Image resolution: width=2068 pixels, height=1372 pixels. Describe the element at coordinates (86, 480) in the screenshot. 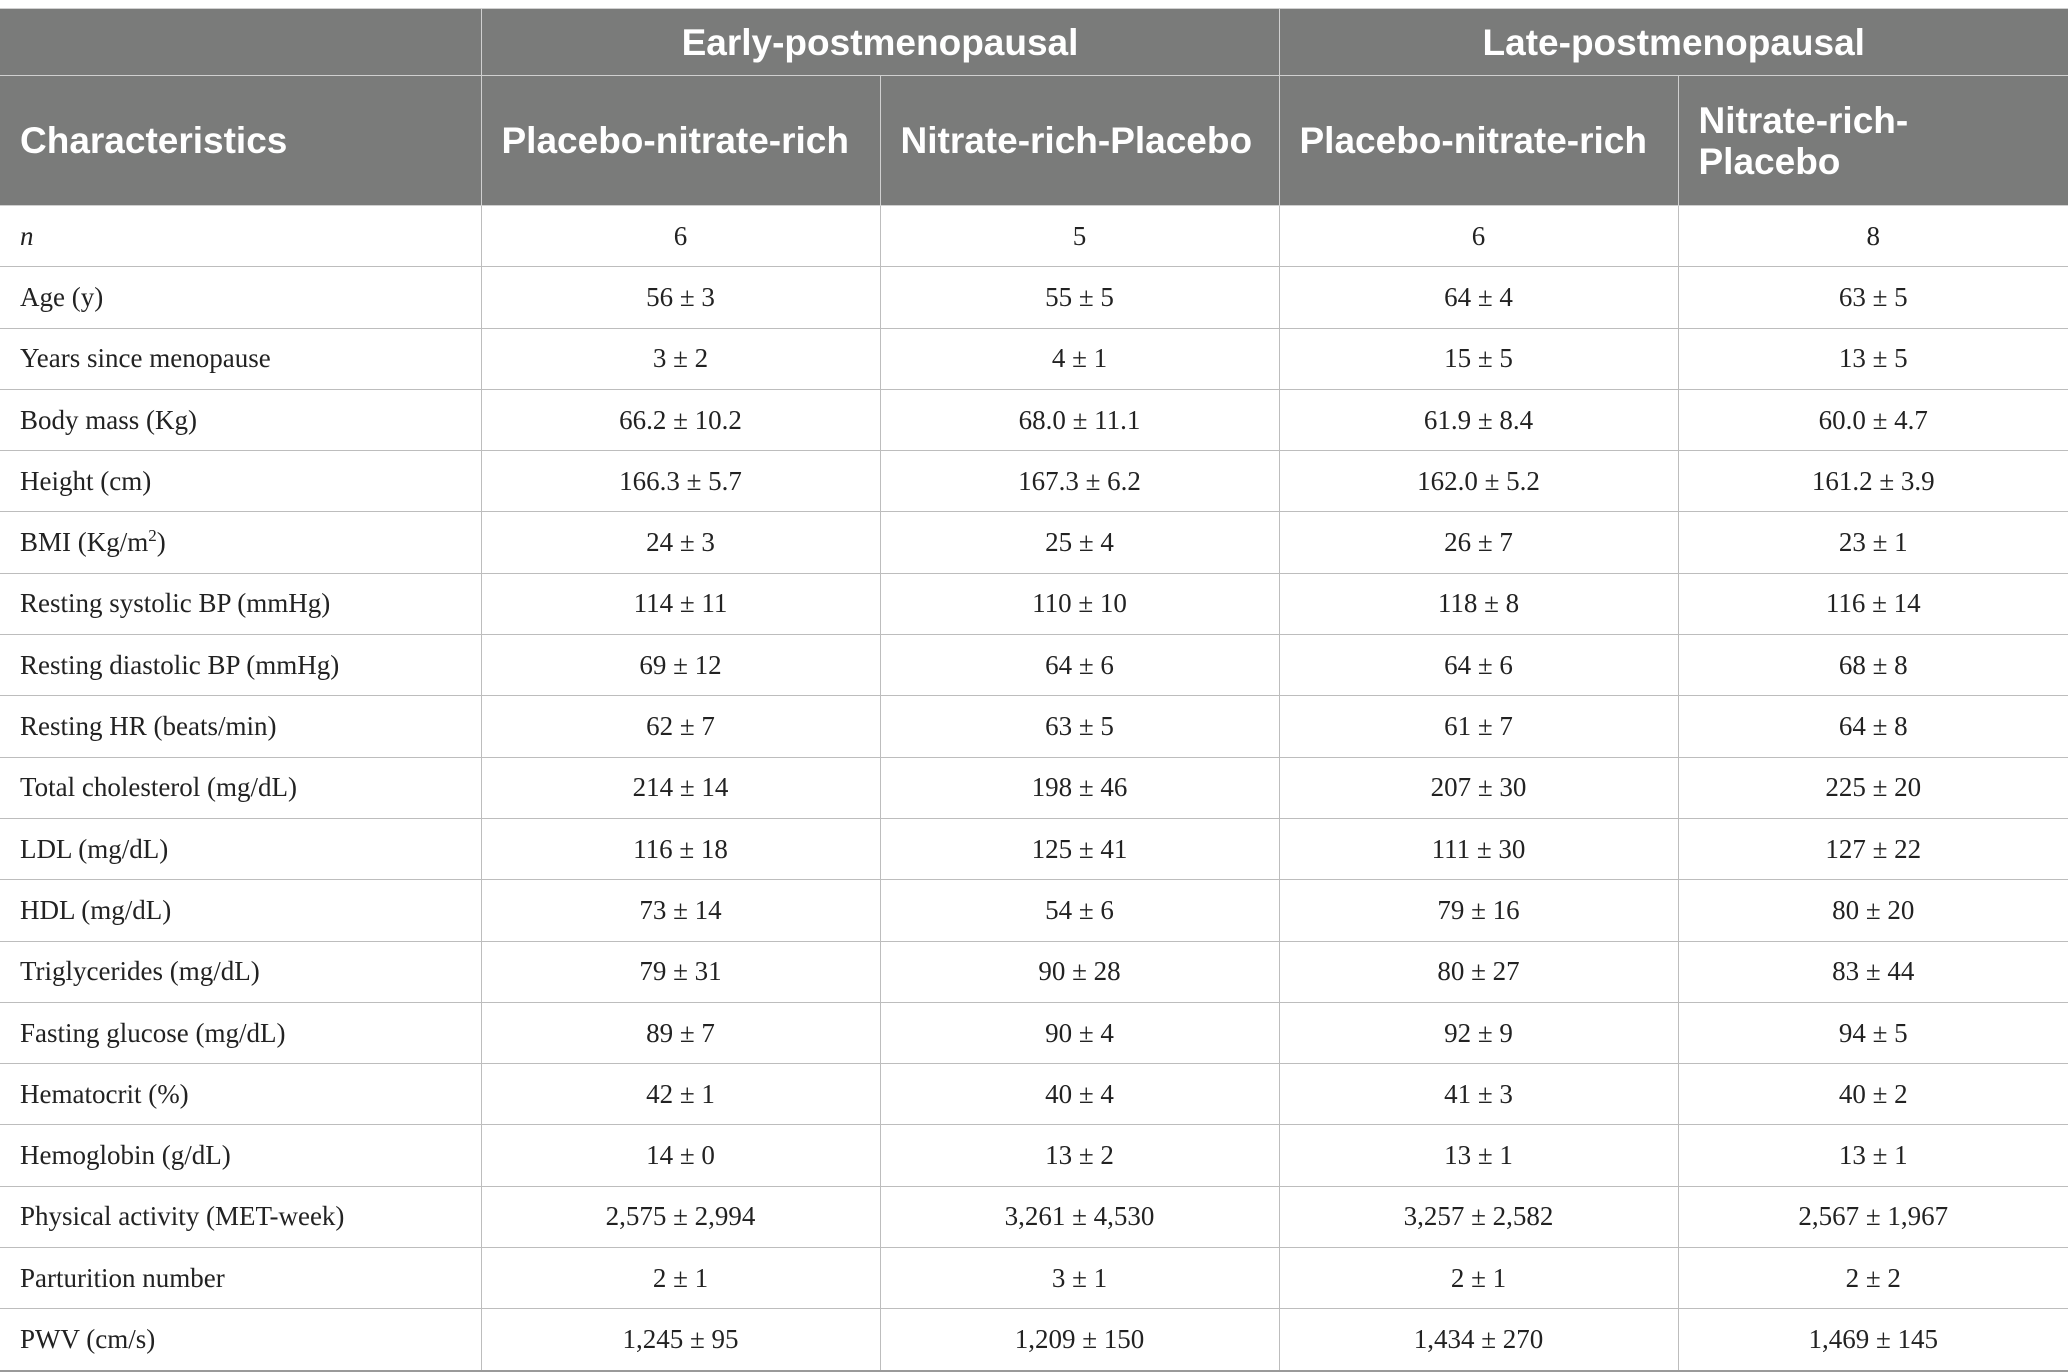

I see `row-label-text: Height (cm)` at that location.